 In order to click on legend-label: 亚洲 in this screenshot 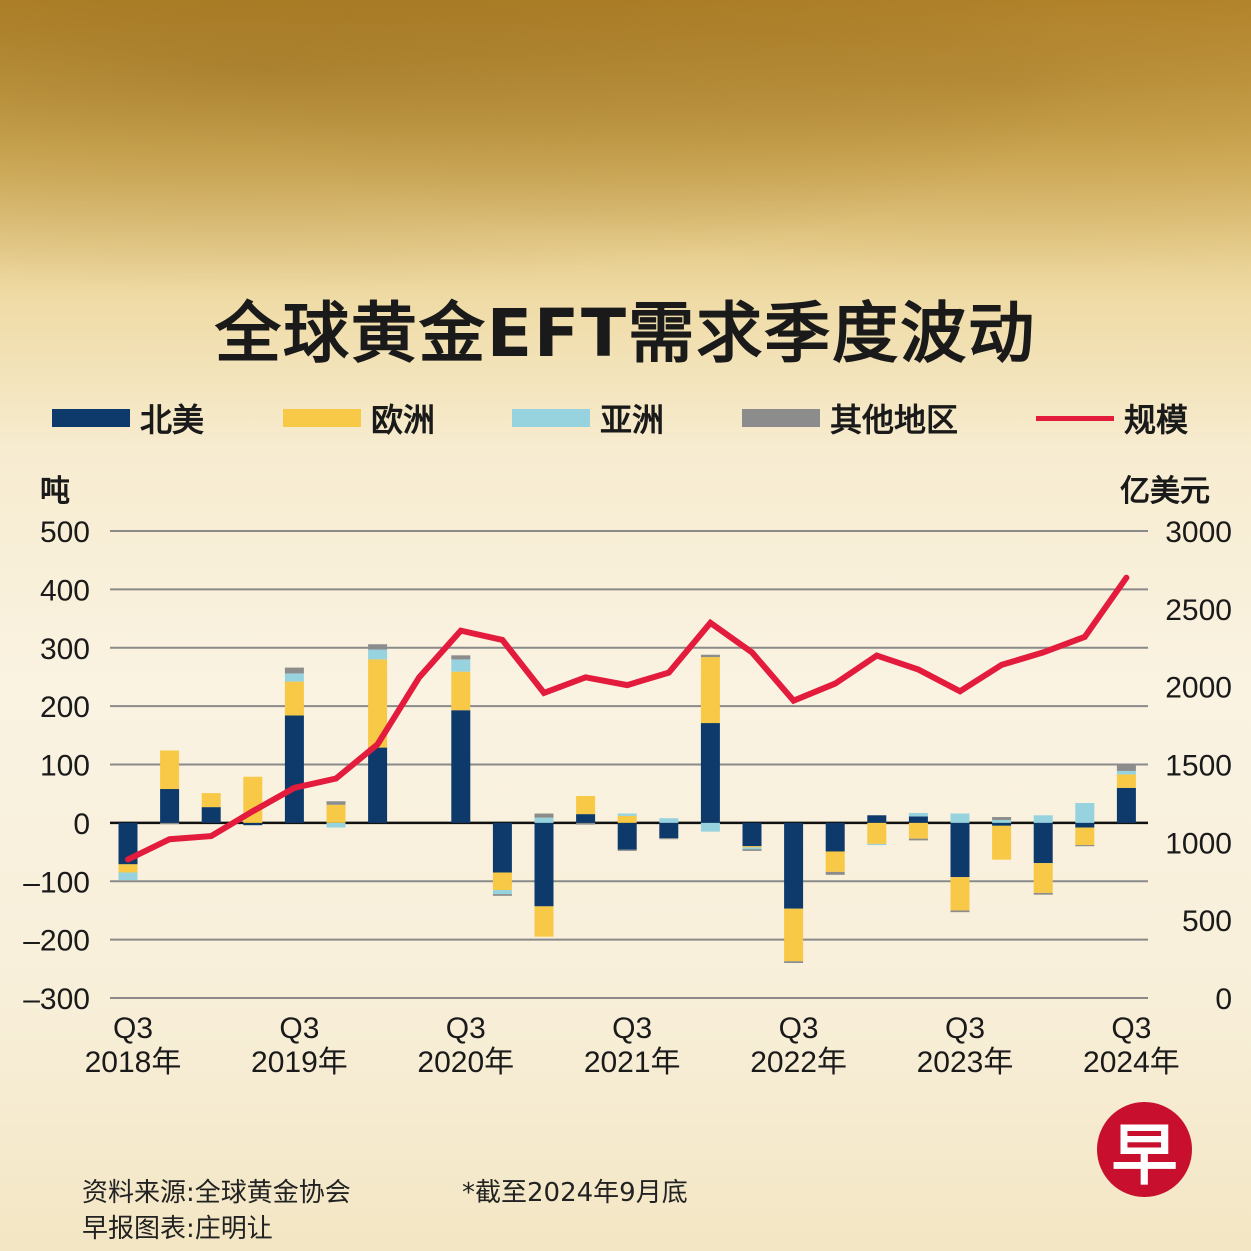, I will do `click(632, 420)`.